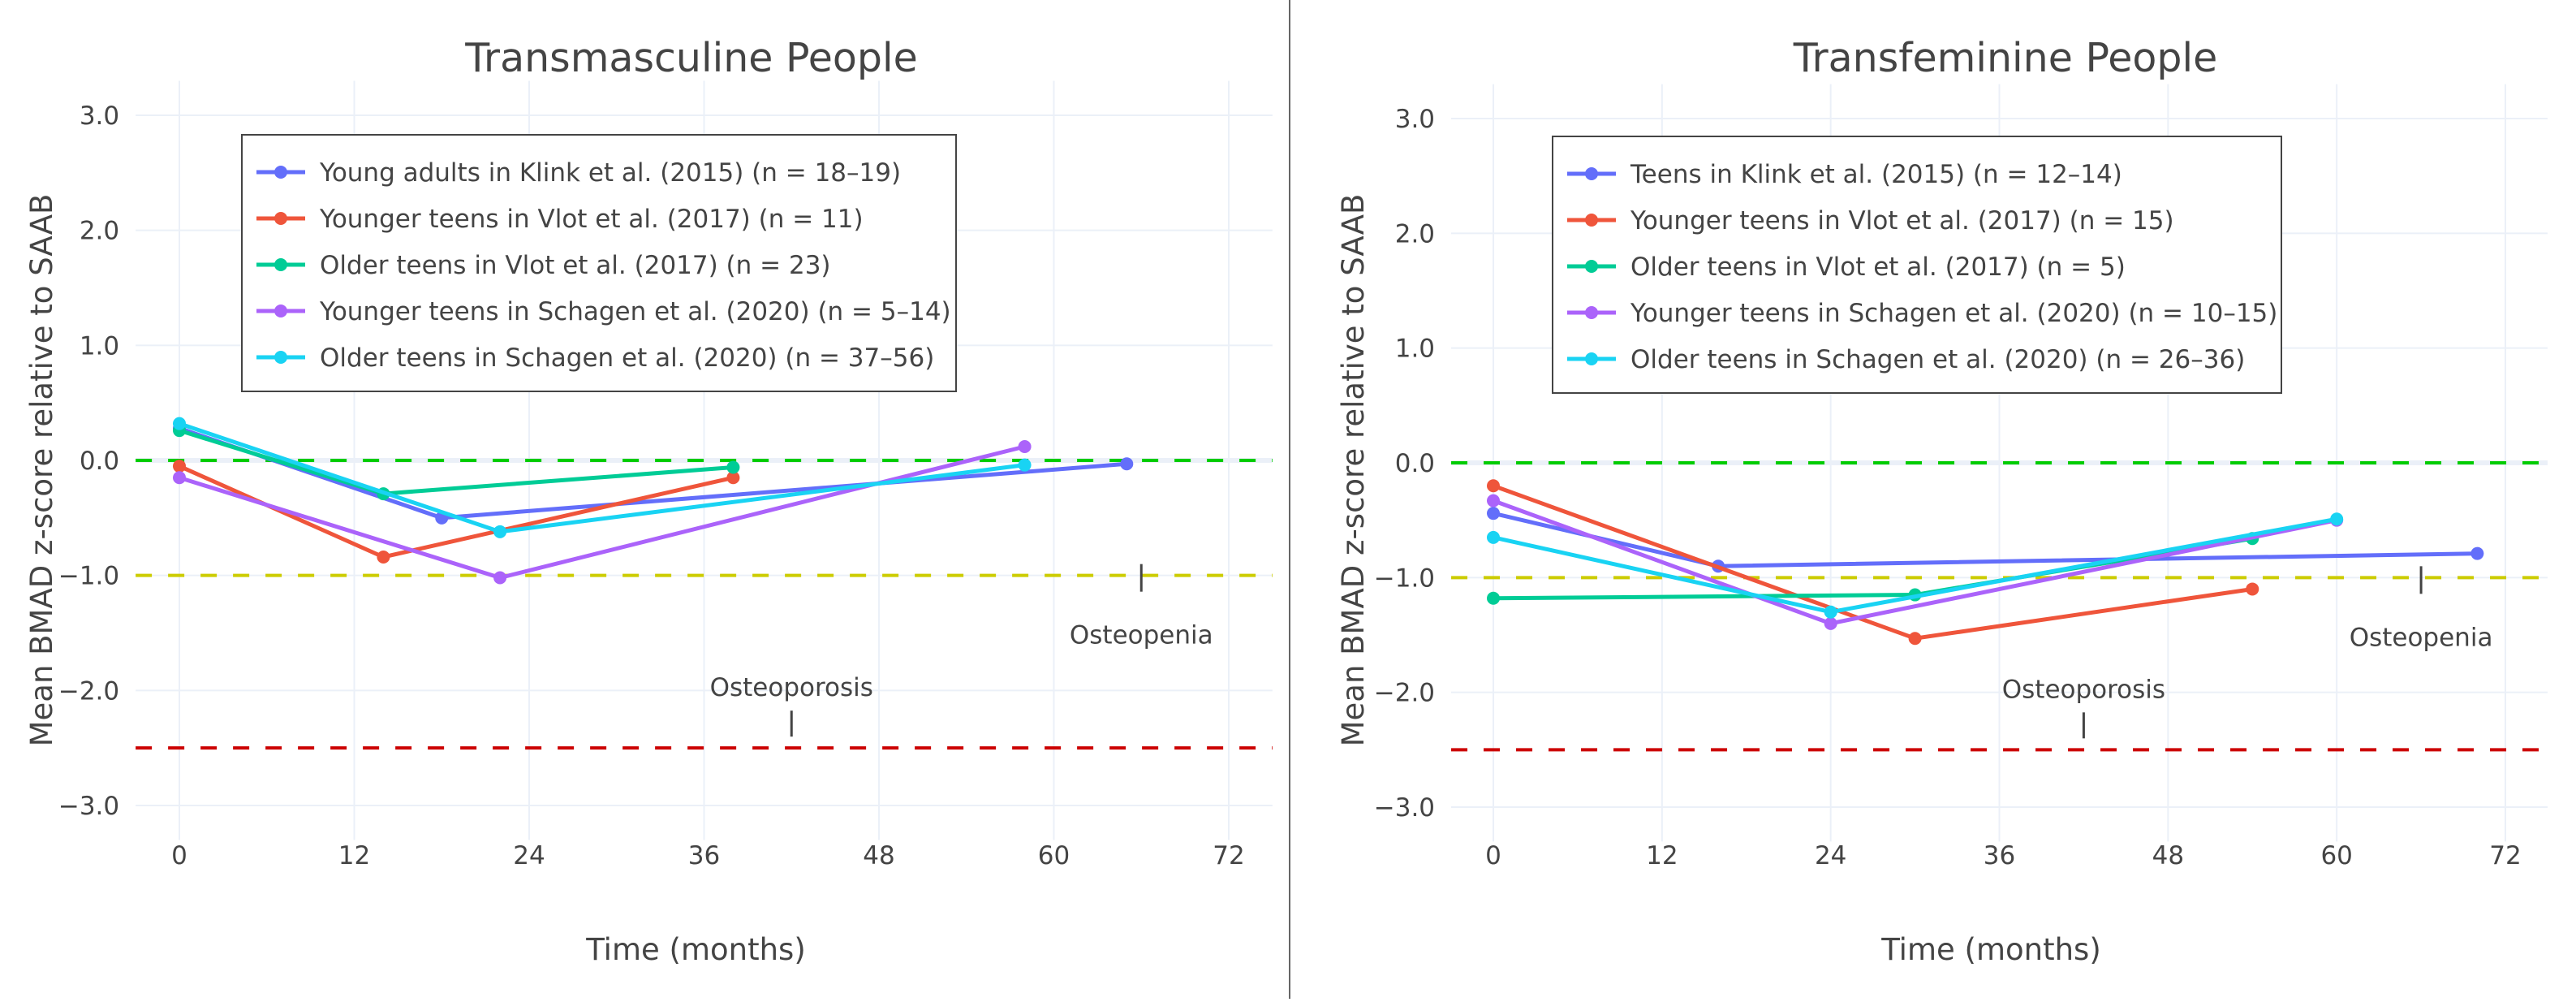  I want to click on chart-title: Transmasculine People, so click(691, 58).